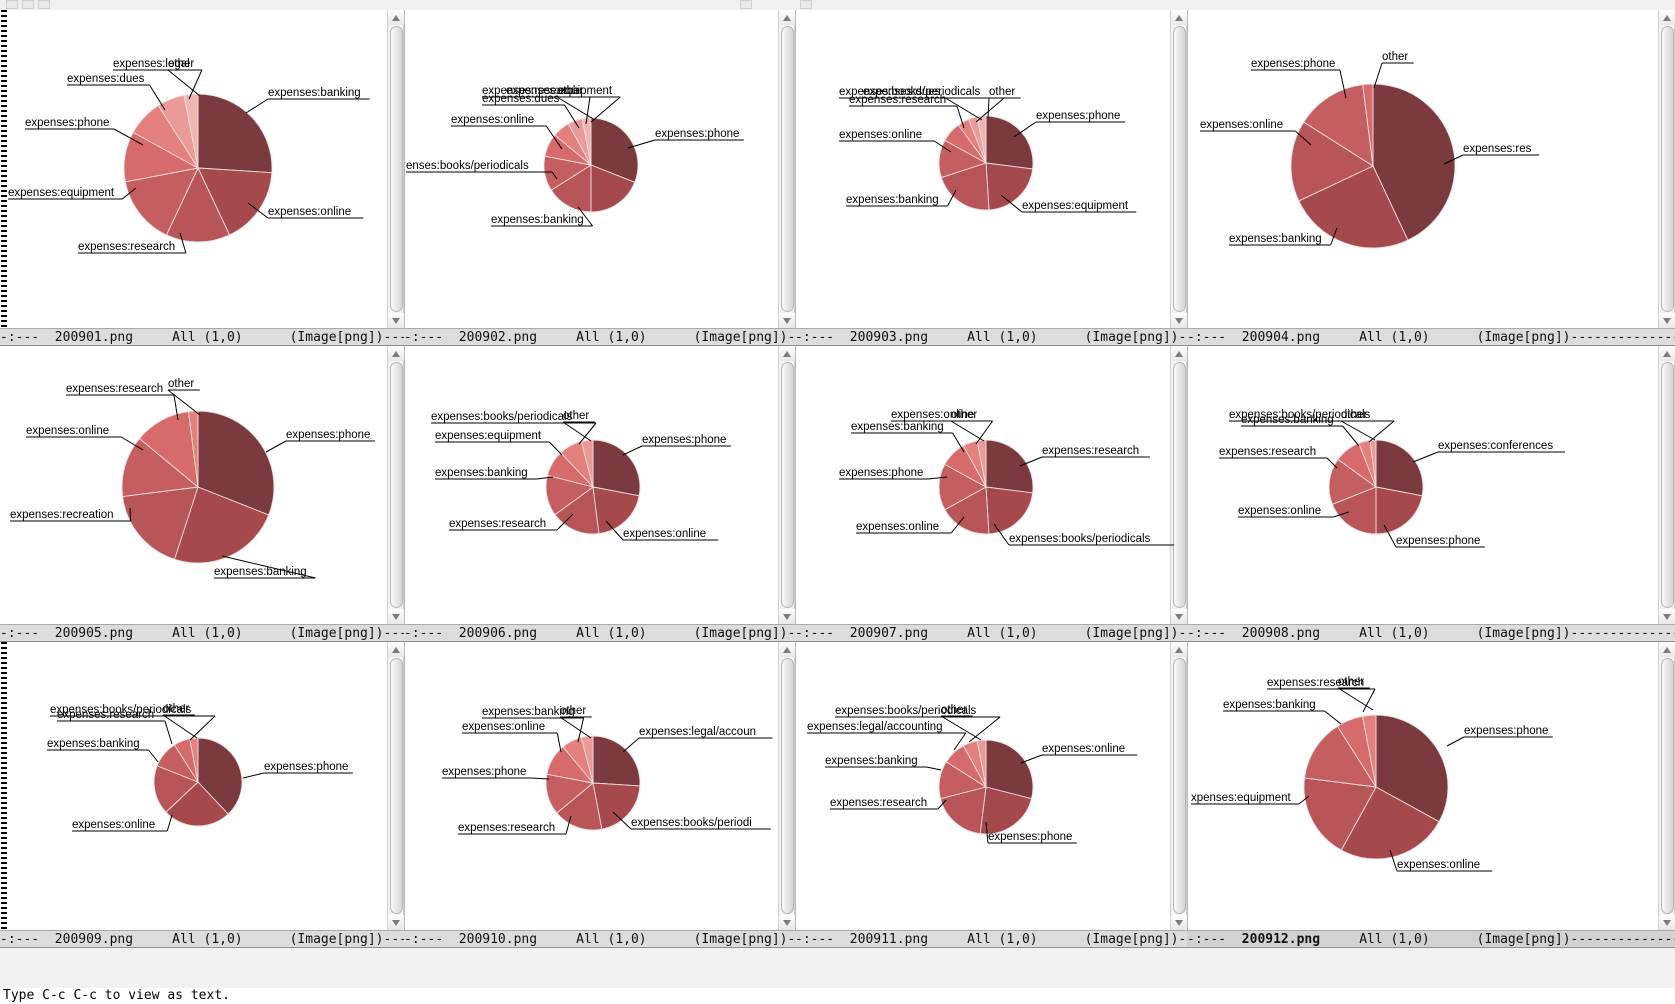 Image resolution: width=1675 pixels, height=1004 pixels. What do you see at coordinates (579, 806) in the screenshot?
I see `pie-slice` at bounding box center [579, 806].